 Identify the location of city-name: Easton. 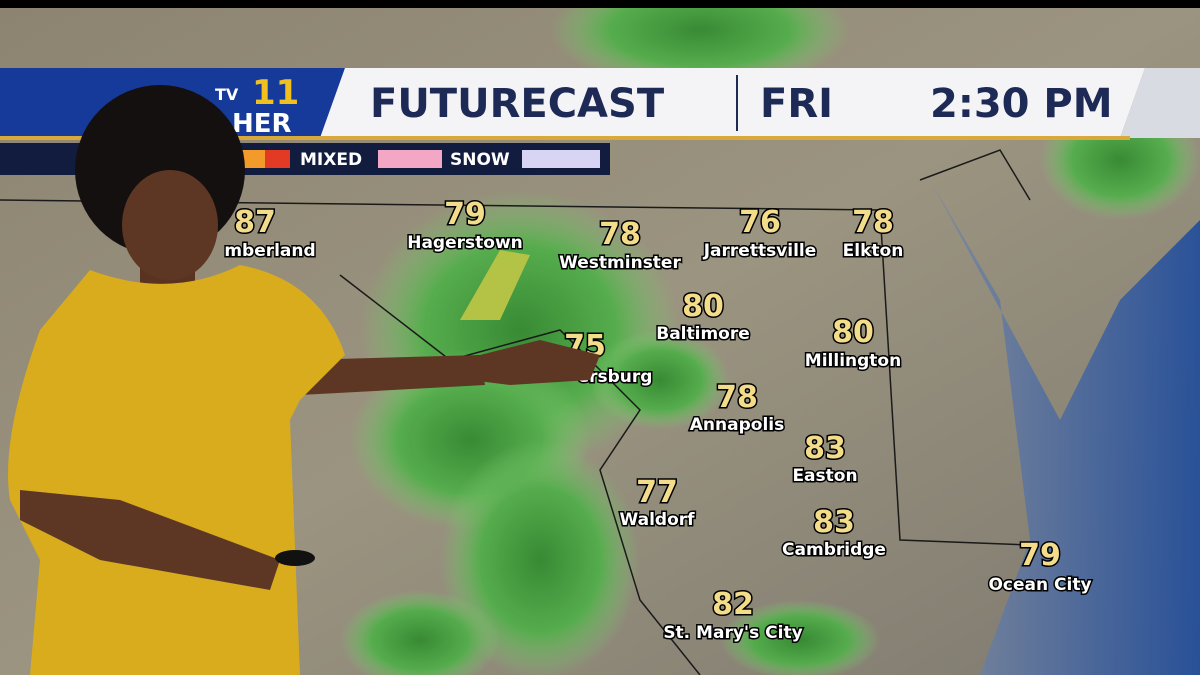
(824, 476).